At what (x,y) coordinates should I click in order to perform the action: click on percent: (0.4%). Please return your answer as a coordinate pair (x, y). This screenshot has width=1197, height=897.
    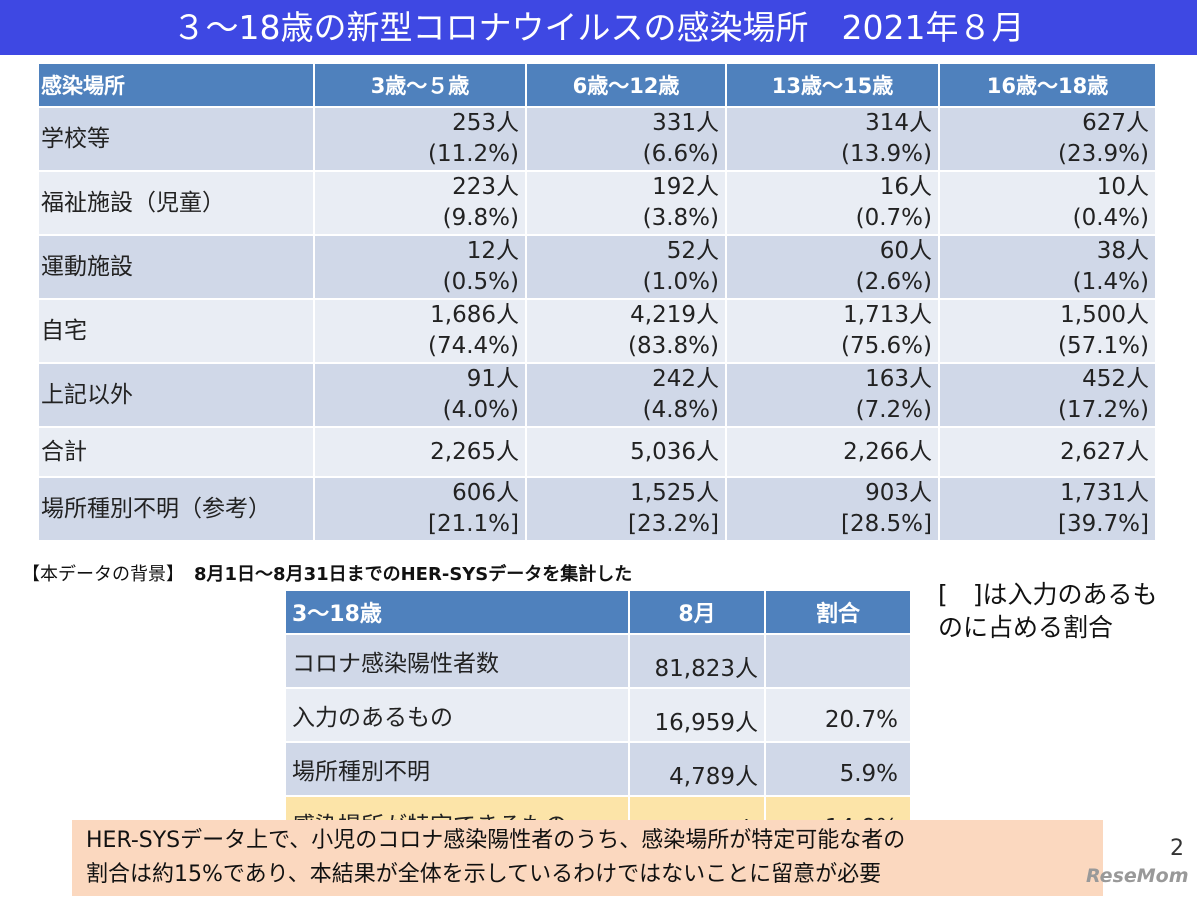
    Looking at the image, I should click on (1110, 218).